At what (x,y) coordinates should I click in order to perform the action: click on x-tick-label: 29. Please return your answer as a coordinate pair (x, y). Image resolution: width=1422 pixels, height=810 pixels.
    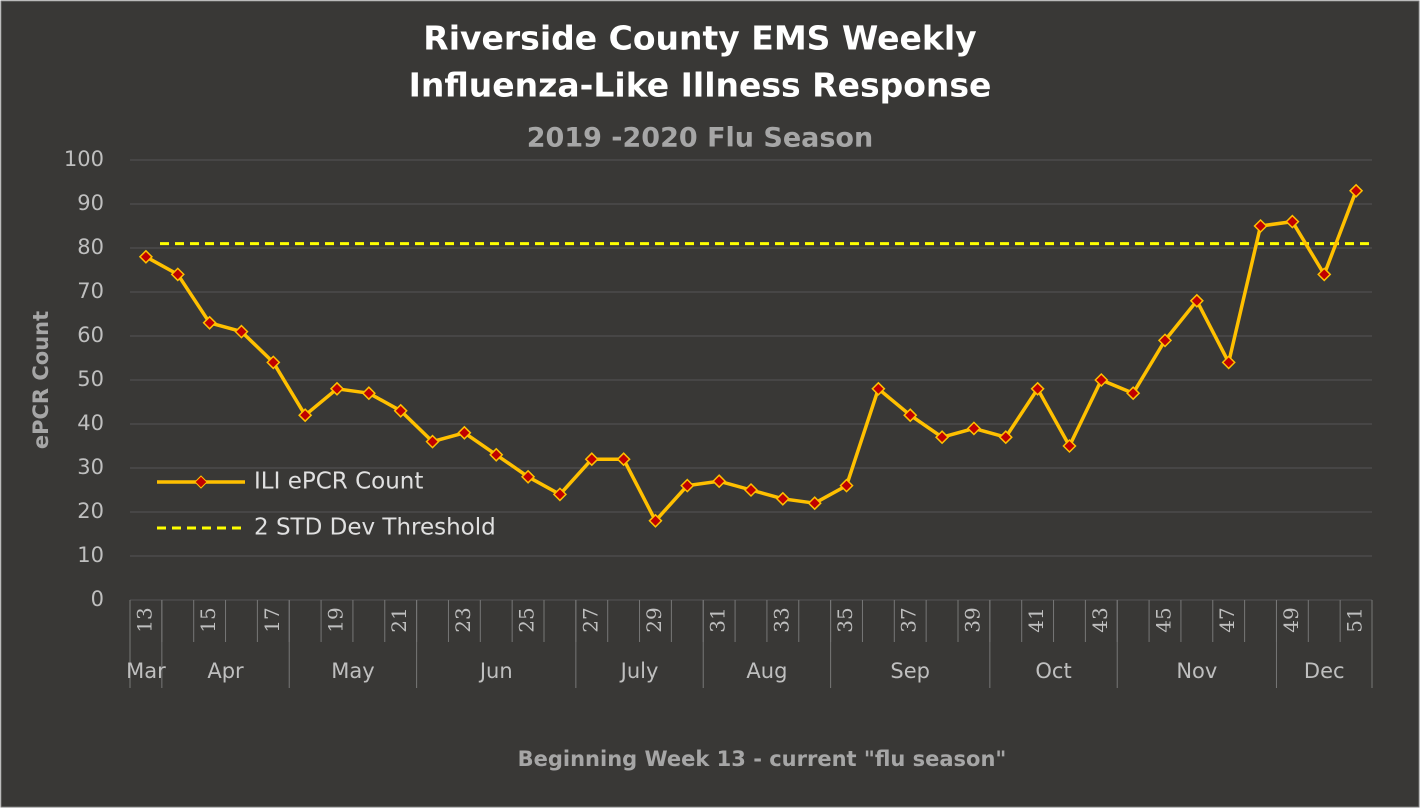
    Looking at the image, I should click on (654, 619).